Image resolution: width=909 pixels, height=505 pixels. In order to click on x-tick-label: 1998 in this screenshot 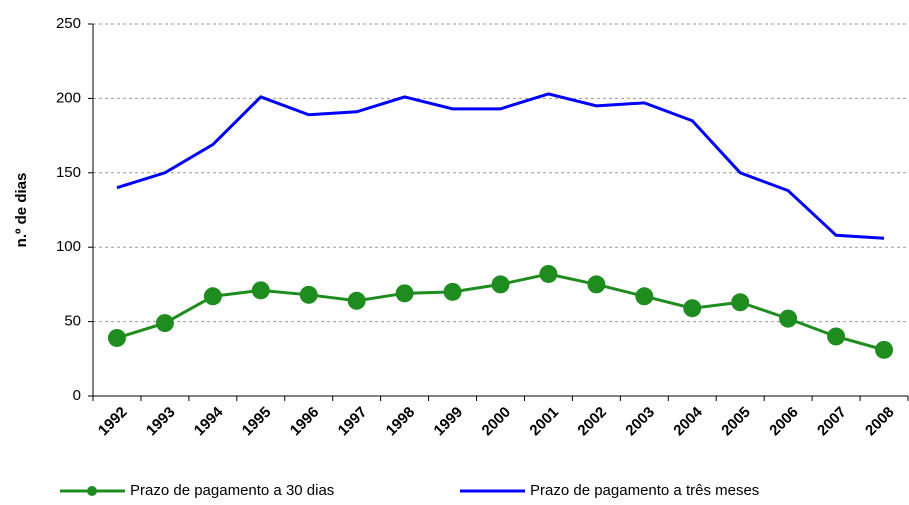, I will do `click(401, 422)`.